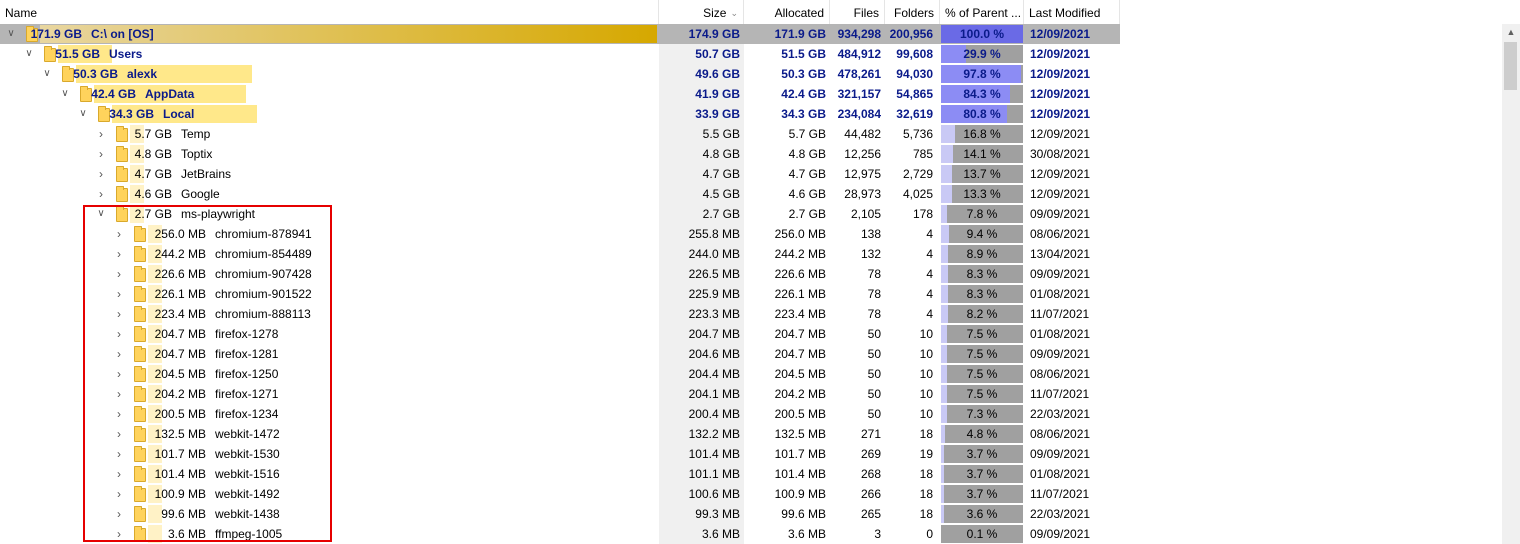  What do you see at coordinates (218, 214) in the screenshot?
I see `node-name: ms-playwright` at bounding box center [218, 214].